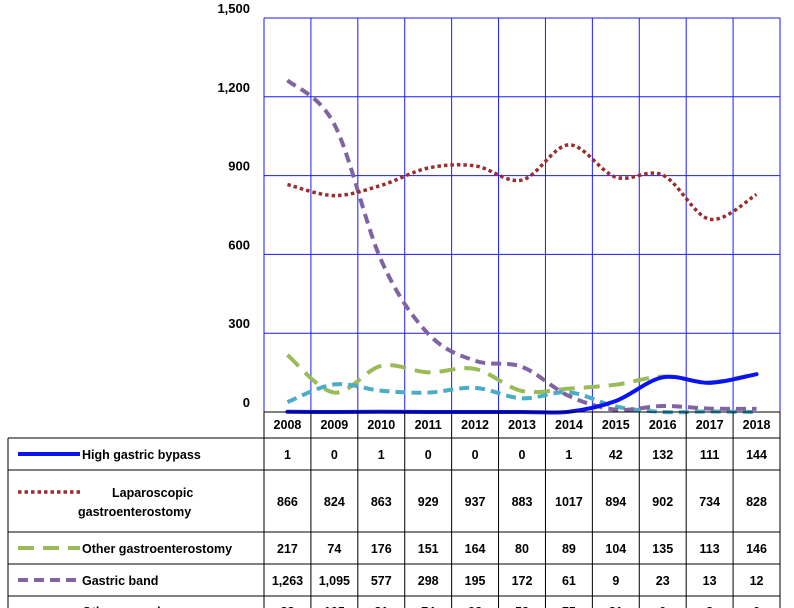 The width and height of the screenshot is (794, 608). What do you see at coordinates (662, 549) in the screenshot?
I see `data-label: 135` at bounding box center [662, 549].